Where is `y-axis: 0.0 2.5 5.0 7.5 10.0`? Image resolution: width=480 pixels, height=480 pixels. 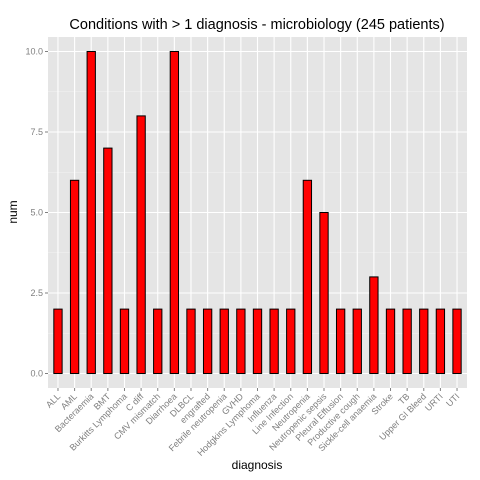
y-axis: 0.0 2.5 5.0 7.5 10.0 is located at coordinates (36, 212).